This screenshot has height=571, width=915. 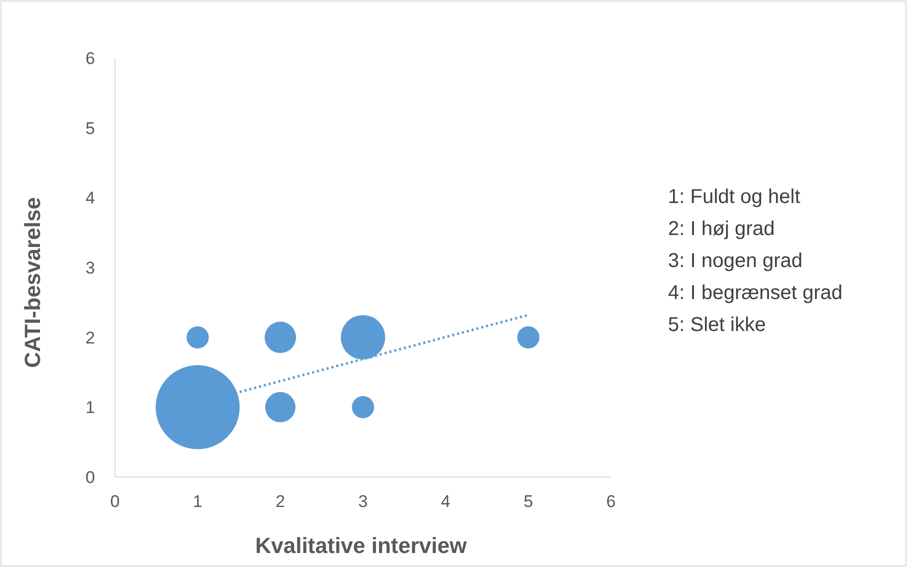 What do you see at coordinates (734, 197) in the screenshot?
I see `text: 1: Fuldt og helt` at bounding box center [734, 197].